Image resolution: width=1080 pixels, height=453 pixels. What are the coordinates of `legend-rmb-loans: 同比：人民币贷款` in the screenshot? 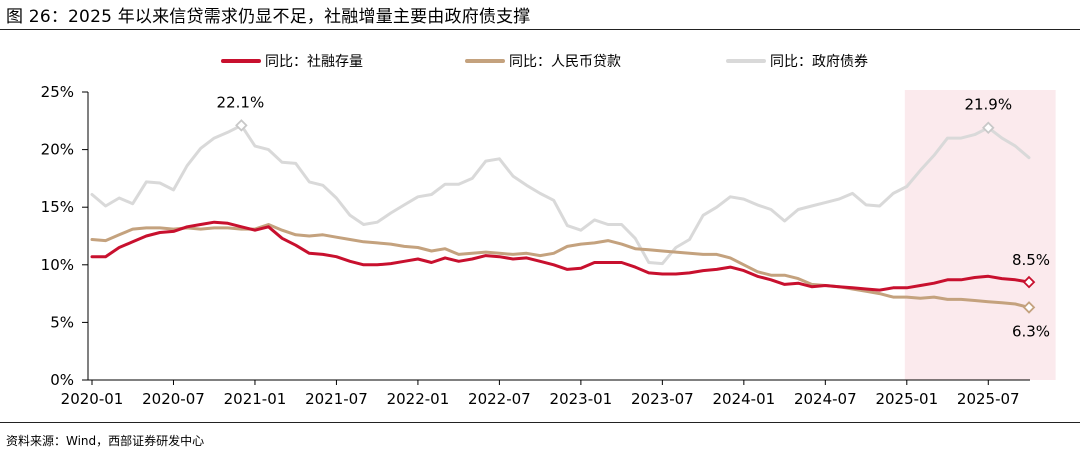 It's located at (543, 62).